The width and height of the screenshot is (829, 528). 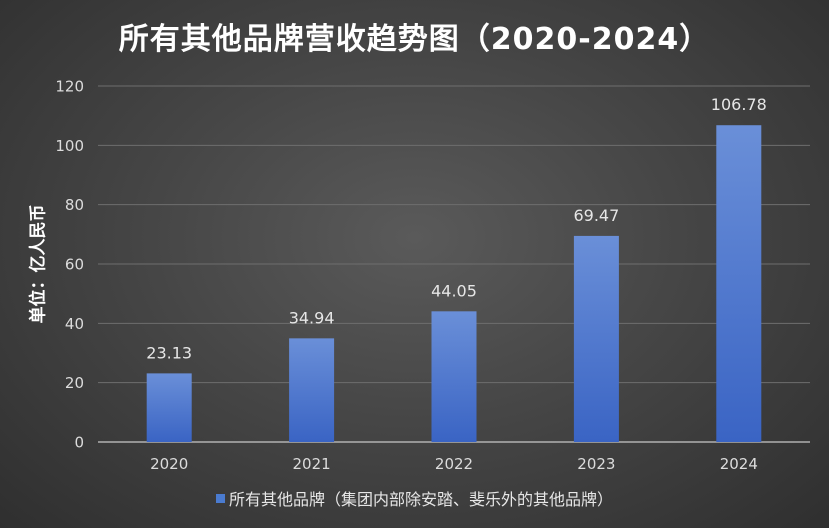 I want to click on y-tick-label: 80, so click(x=74, y=205).